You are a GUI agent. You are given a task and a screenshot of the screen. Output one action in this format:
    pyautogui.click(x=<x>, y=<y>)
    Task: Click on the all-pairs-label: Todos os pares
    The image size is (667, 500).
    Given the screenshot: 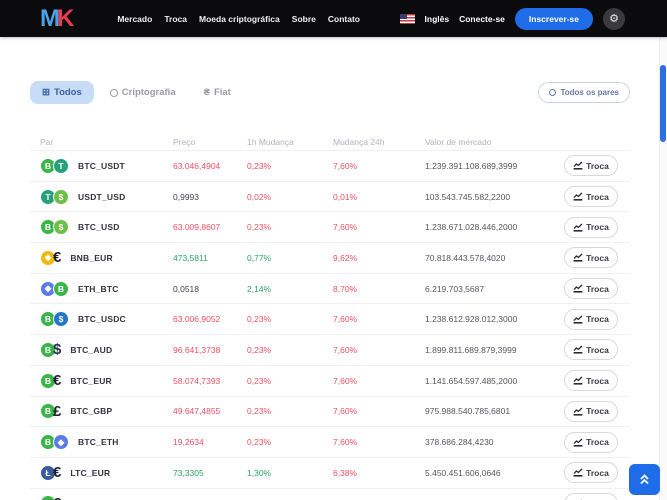 What is the action you would take?
    pyautogui.click(x=589, y=92)
    